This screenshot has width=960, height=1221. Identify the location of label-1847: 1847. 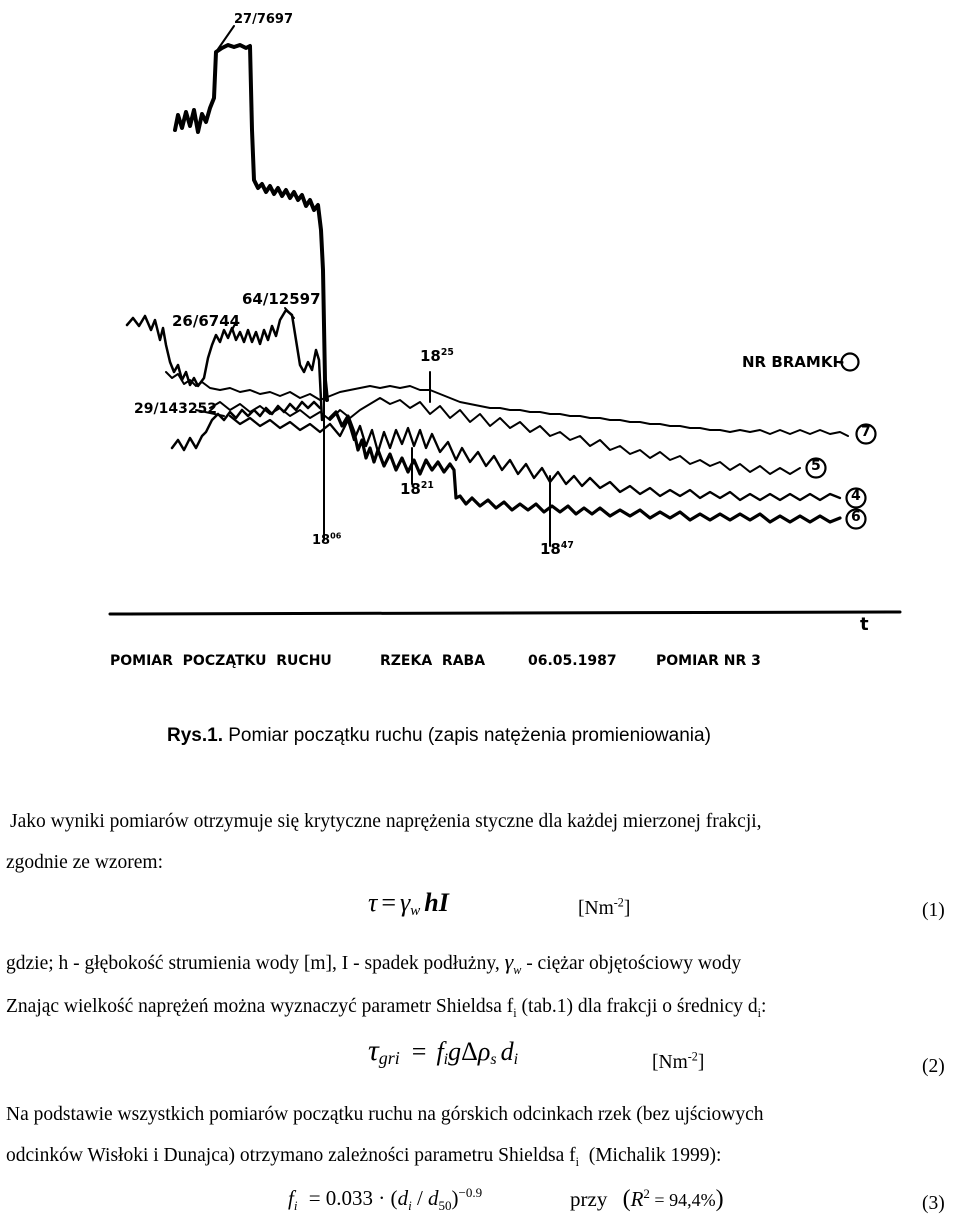
(557, 549).